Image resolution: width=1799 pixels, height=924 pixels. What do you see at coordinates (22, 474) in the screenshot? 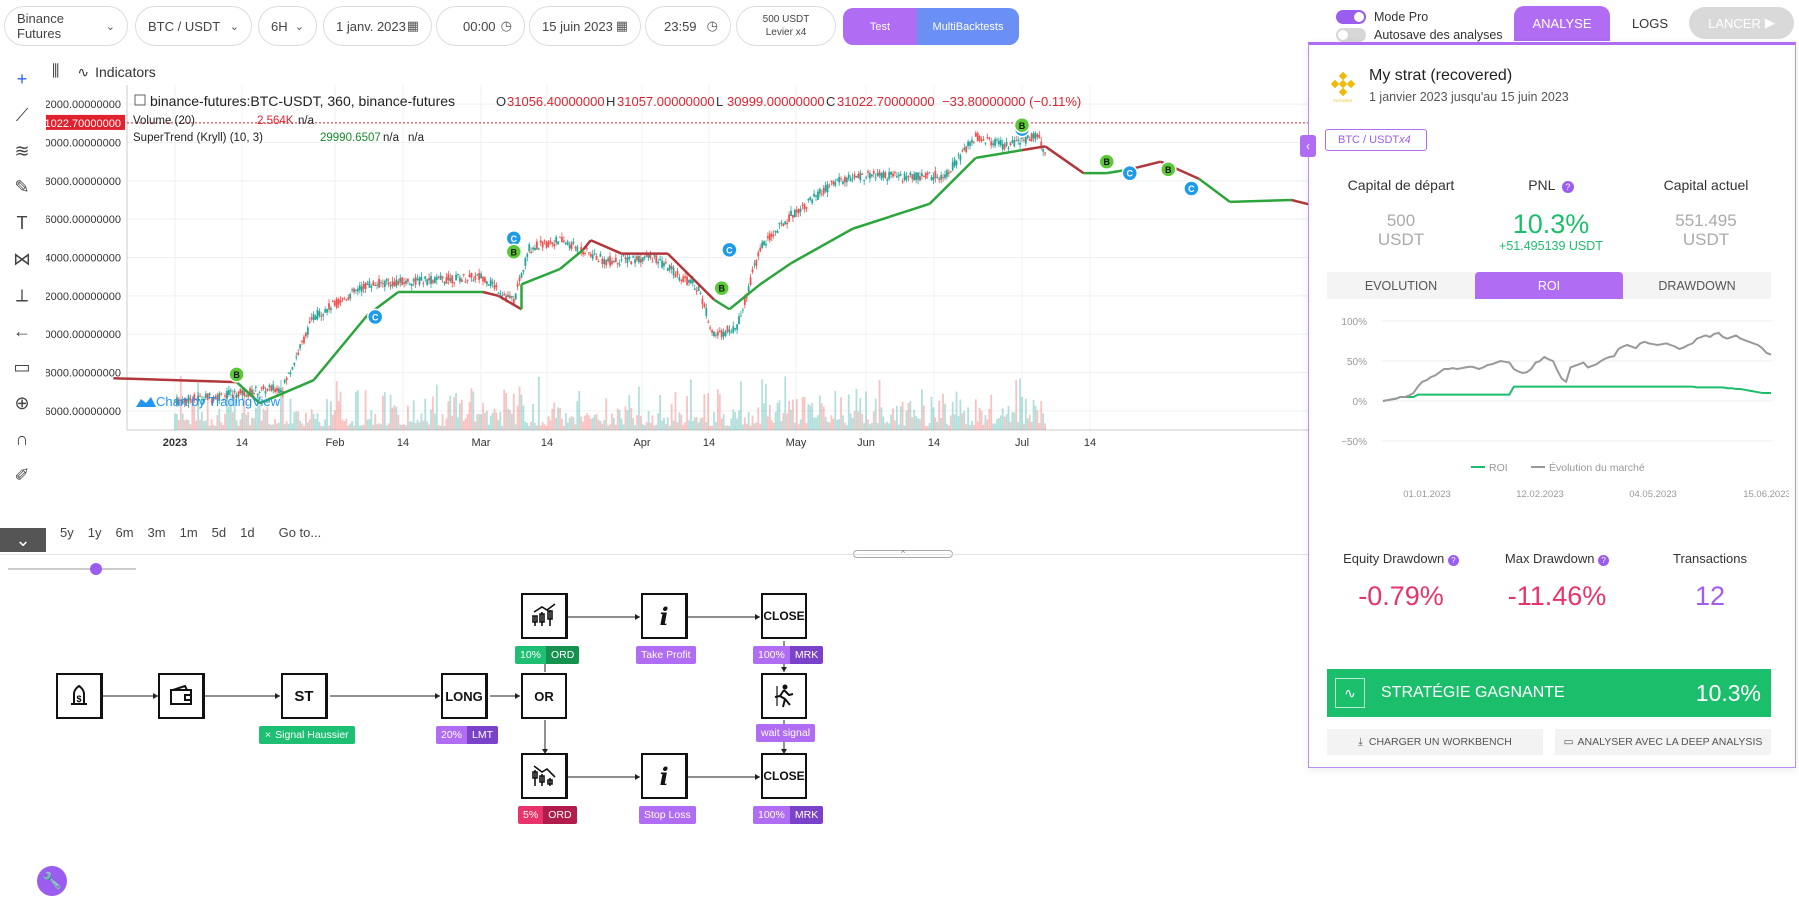
I see `lock-pencil-icon: ✐` at bounding box center [22, 474].